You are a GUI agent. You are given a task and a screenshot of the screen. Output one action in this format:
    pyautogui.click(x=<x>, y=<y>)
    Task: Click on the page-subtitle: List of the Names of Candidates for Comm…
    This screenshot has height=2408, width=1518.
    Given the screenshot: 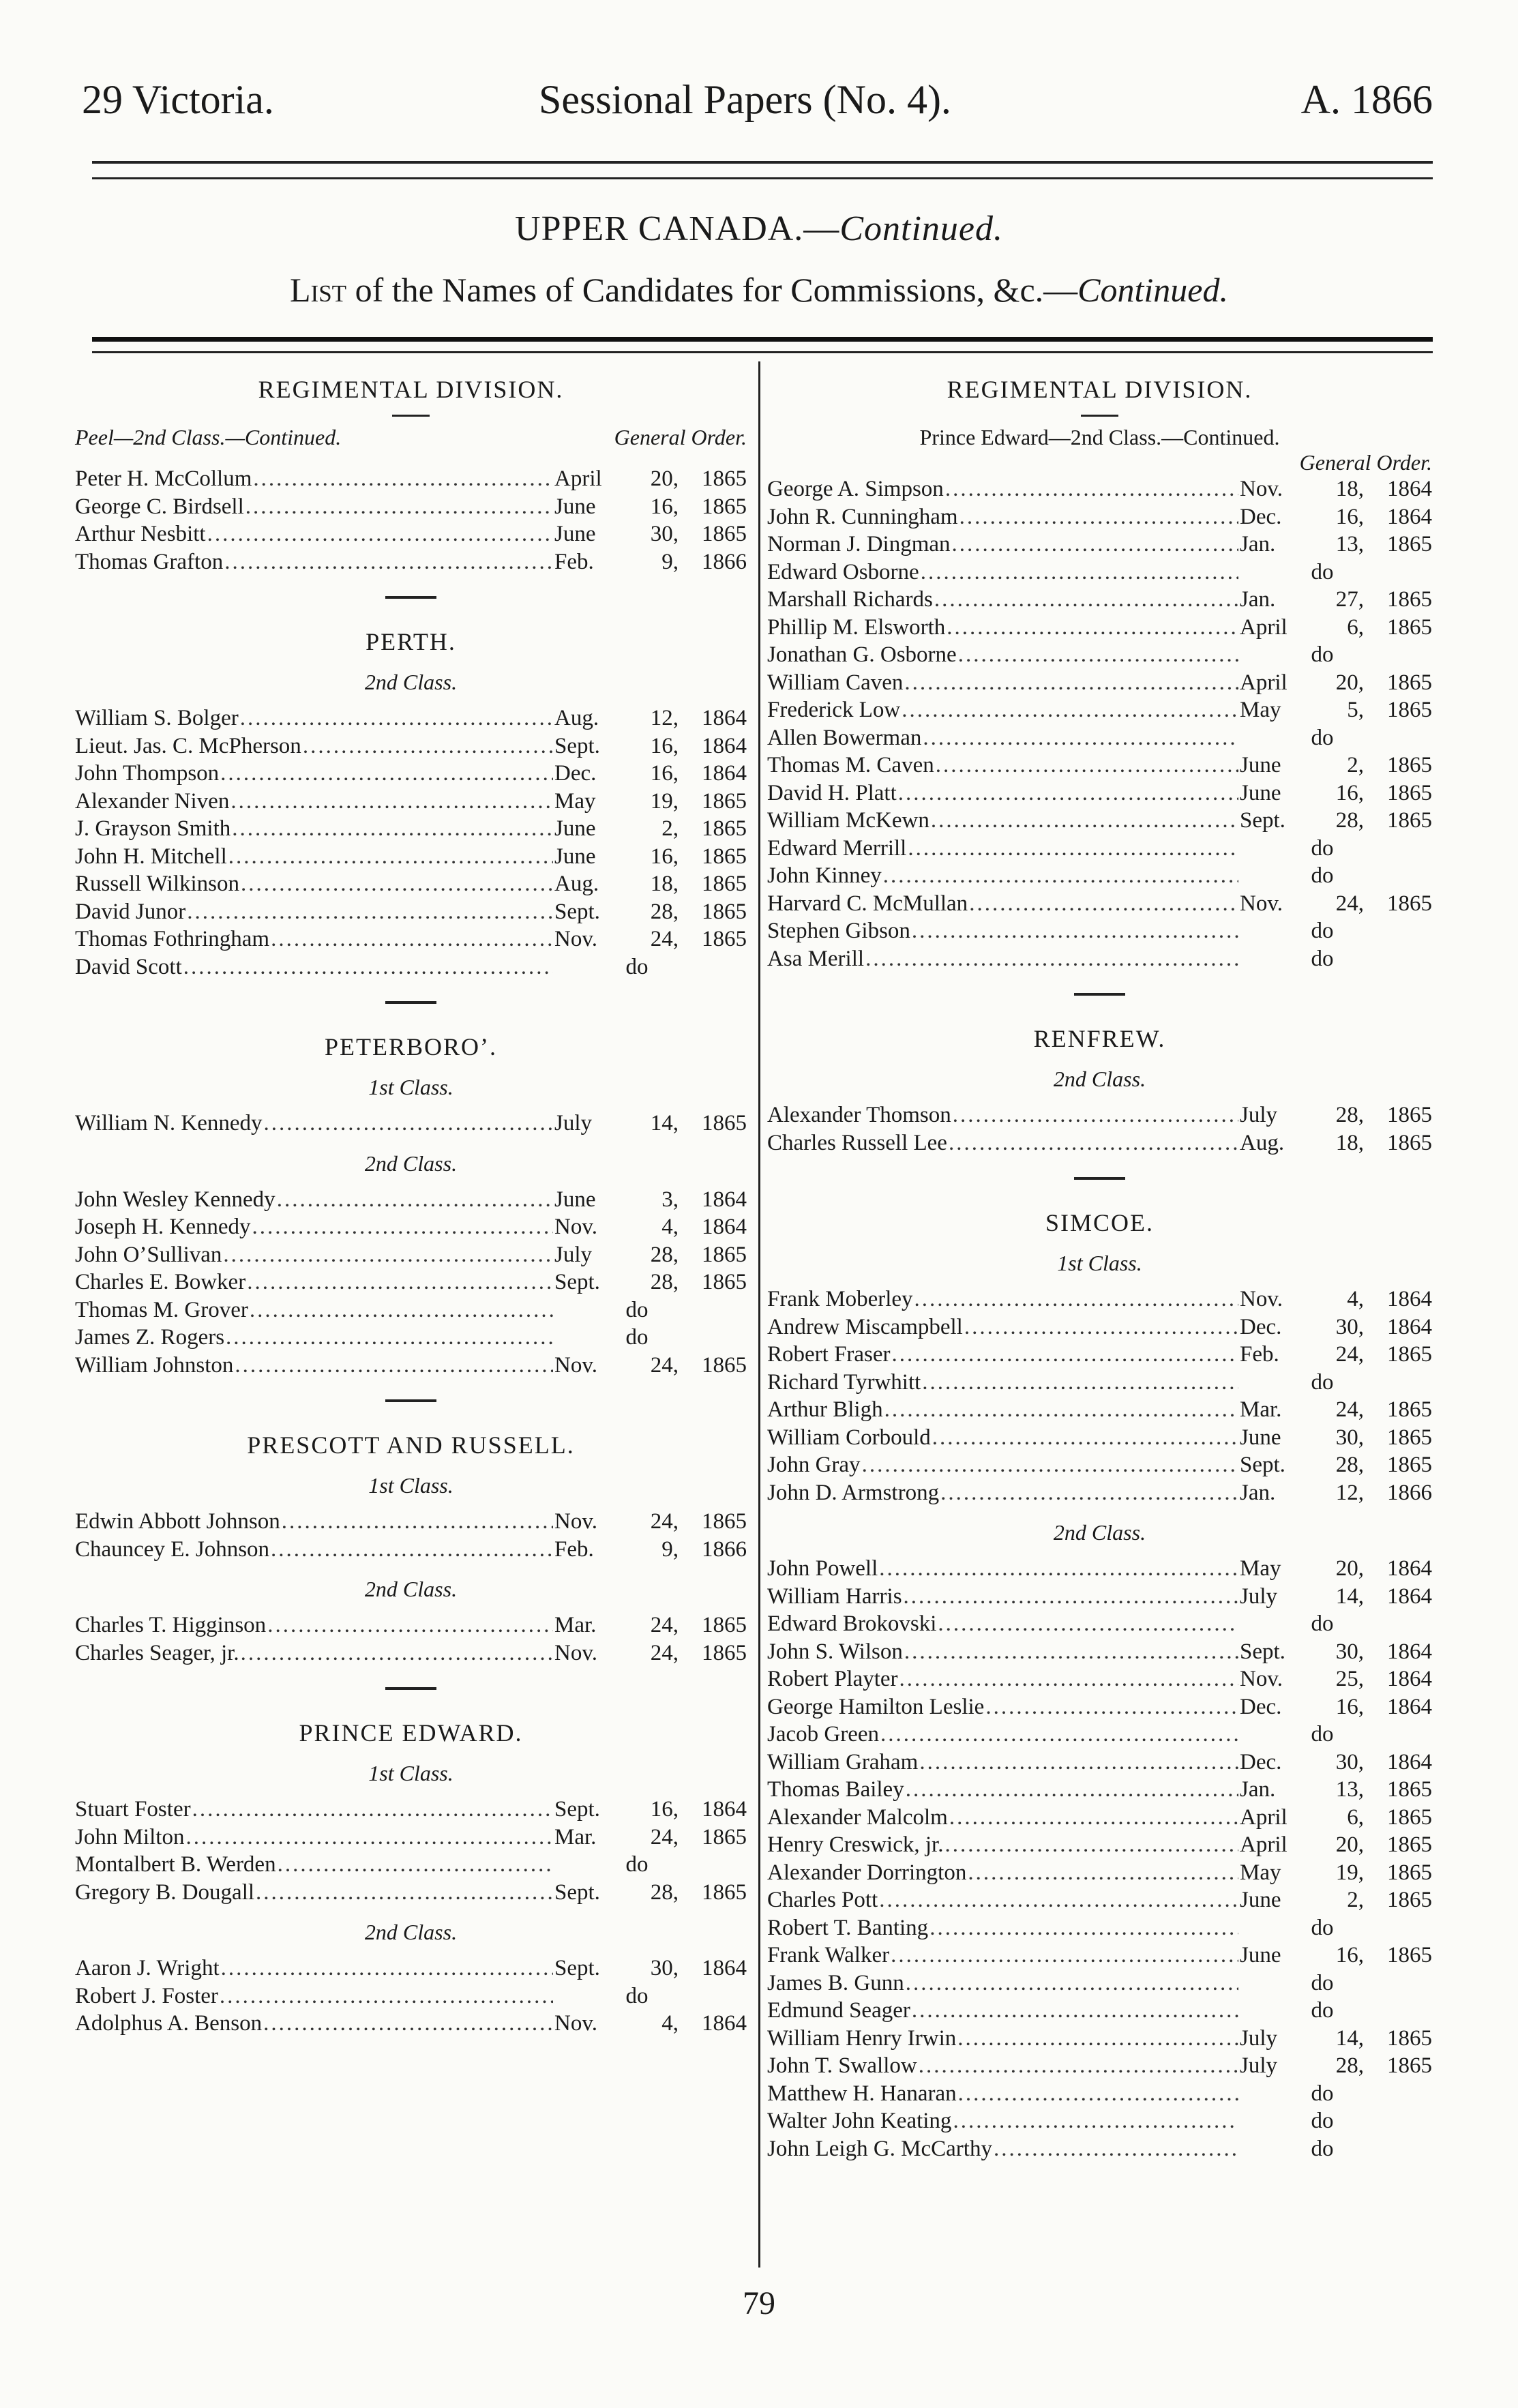 What is the action you would take?
    pyautogui.click(x=759, y=290)
    